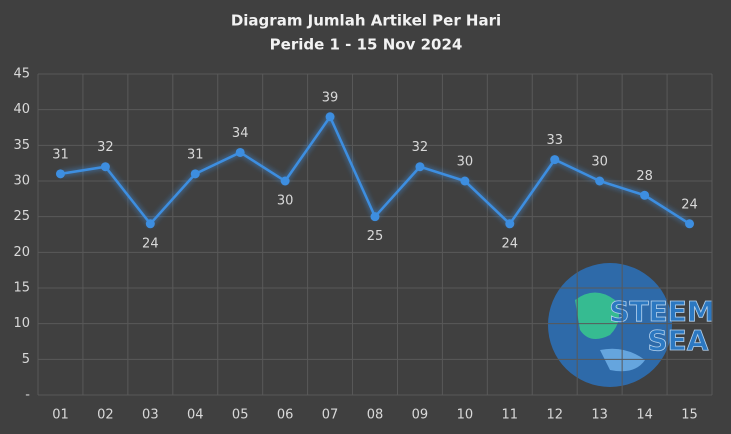 The height and width of the screenshot is (434, 731). Describe the element at coordinates (60, 415) in the screenshot. I see `x-tick-label: 01` at that location.